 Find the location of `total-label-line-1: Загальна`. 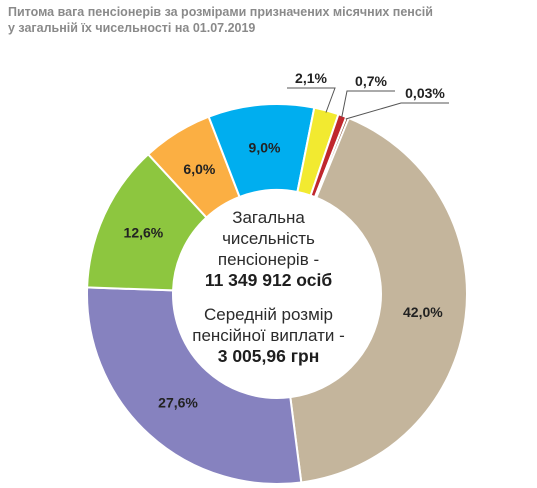

total-label-line-1: Загальна is located at coordinates (268, 217).